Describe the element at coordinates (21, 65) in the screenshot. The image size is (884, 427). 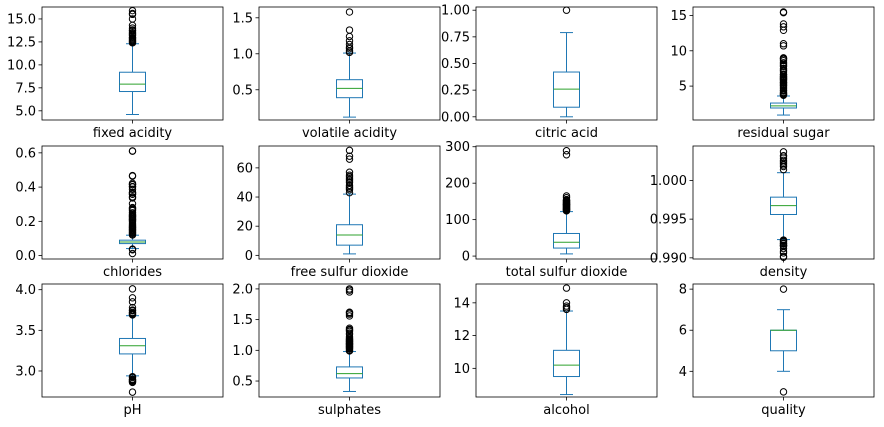
I see `y-tick-label: 10.0` at that location.